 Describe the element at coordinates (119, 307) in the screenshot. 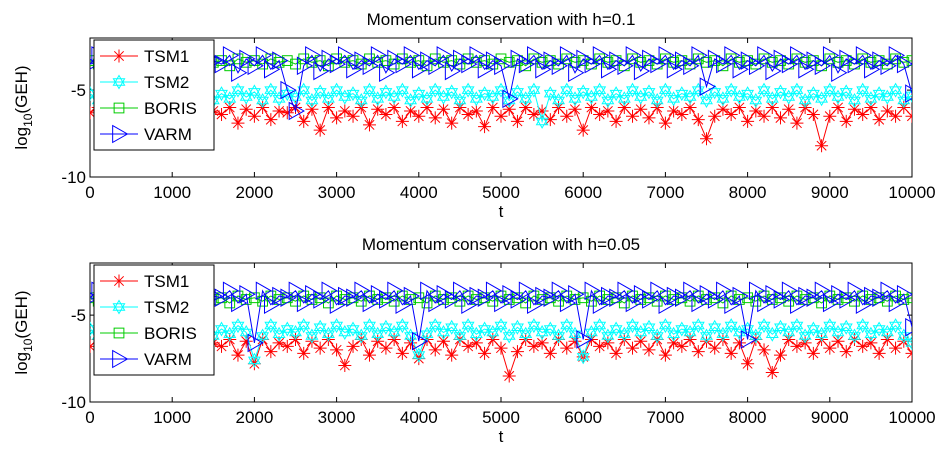

I see `legend-marker` at that location.